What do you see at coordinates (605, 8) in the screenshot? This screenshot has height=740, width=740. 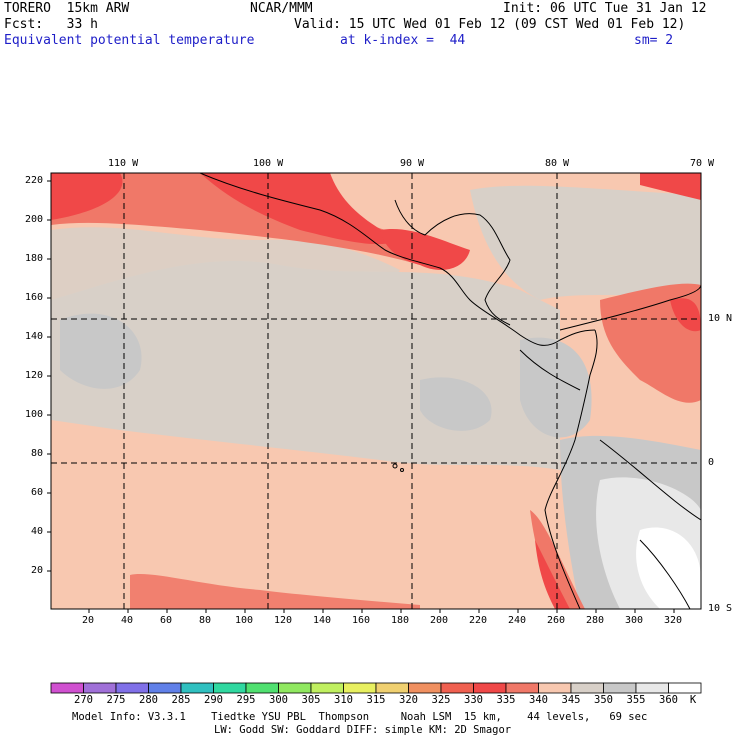 I see `init-time: Init: 06 UTC Tue 31 Jan 12` at bounding box center [605, 8].